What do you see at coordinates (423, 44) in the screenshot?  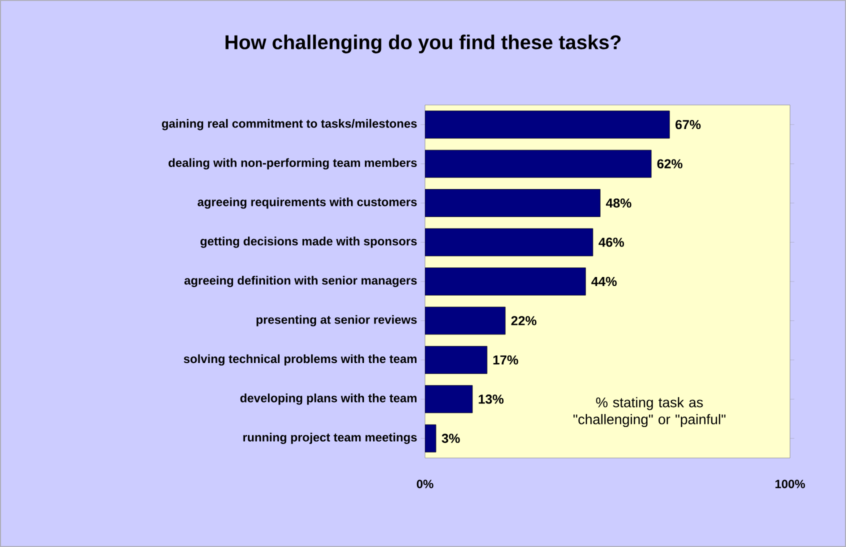 I see `chart-title: How challenging do you find these tasks?` at bounding box center [423, 44].